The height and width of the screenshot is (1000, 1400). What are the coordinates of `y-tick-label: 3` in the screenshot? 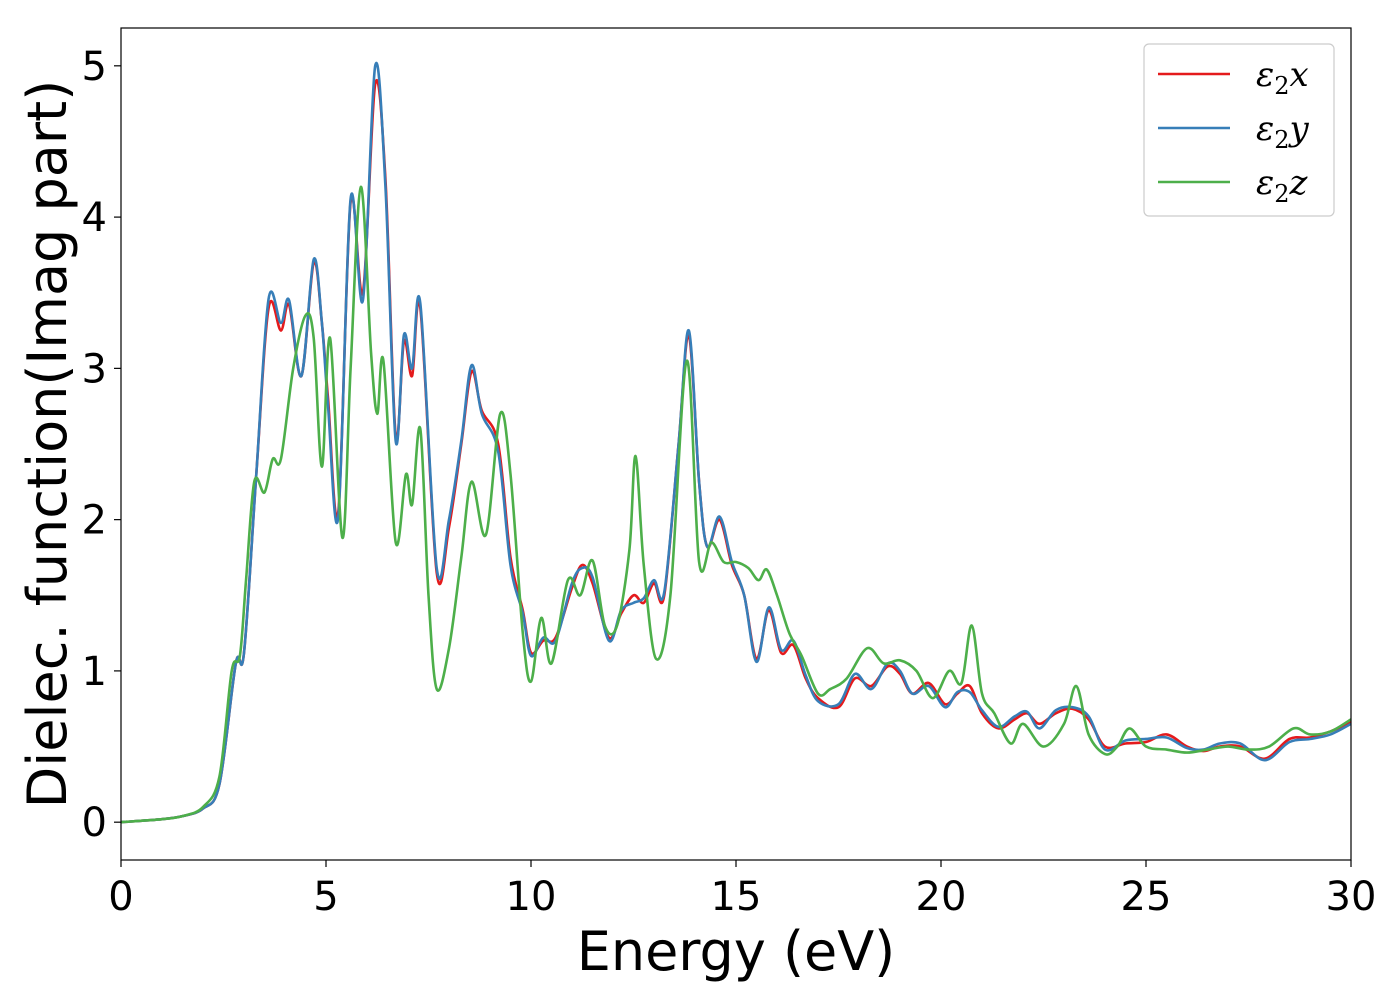 It's located at (94, 369).